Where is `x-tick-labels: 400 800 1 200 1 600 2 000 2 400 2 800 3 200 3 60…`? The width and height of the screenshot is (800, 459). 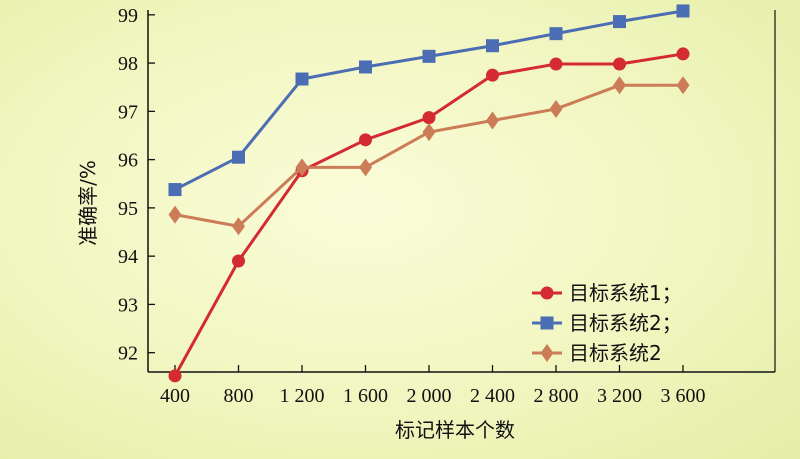 x-tick-labels: 400 800 1 200 1 600 2 000 2 400 2 800 3 200 3 60… is located at coordinates (433, 386).